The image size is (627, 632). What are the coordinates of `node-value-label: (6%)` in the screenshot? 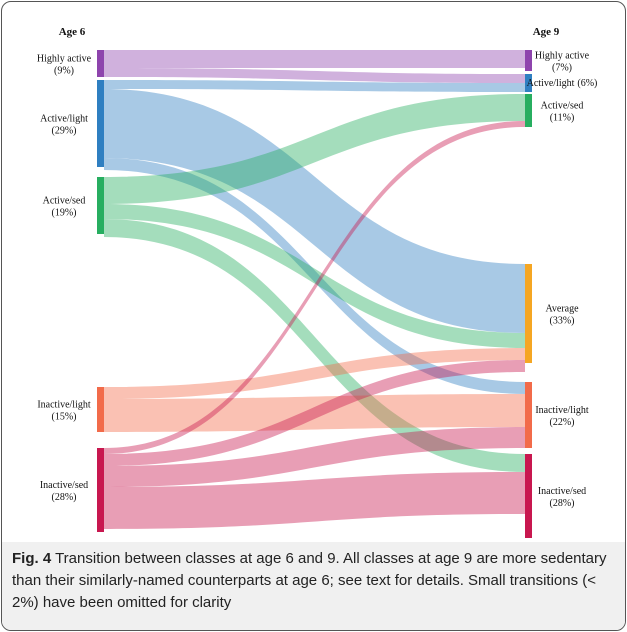 It's located at (587, 83).